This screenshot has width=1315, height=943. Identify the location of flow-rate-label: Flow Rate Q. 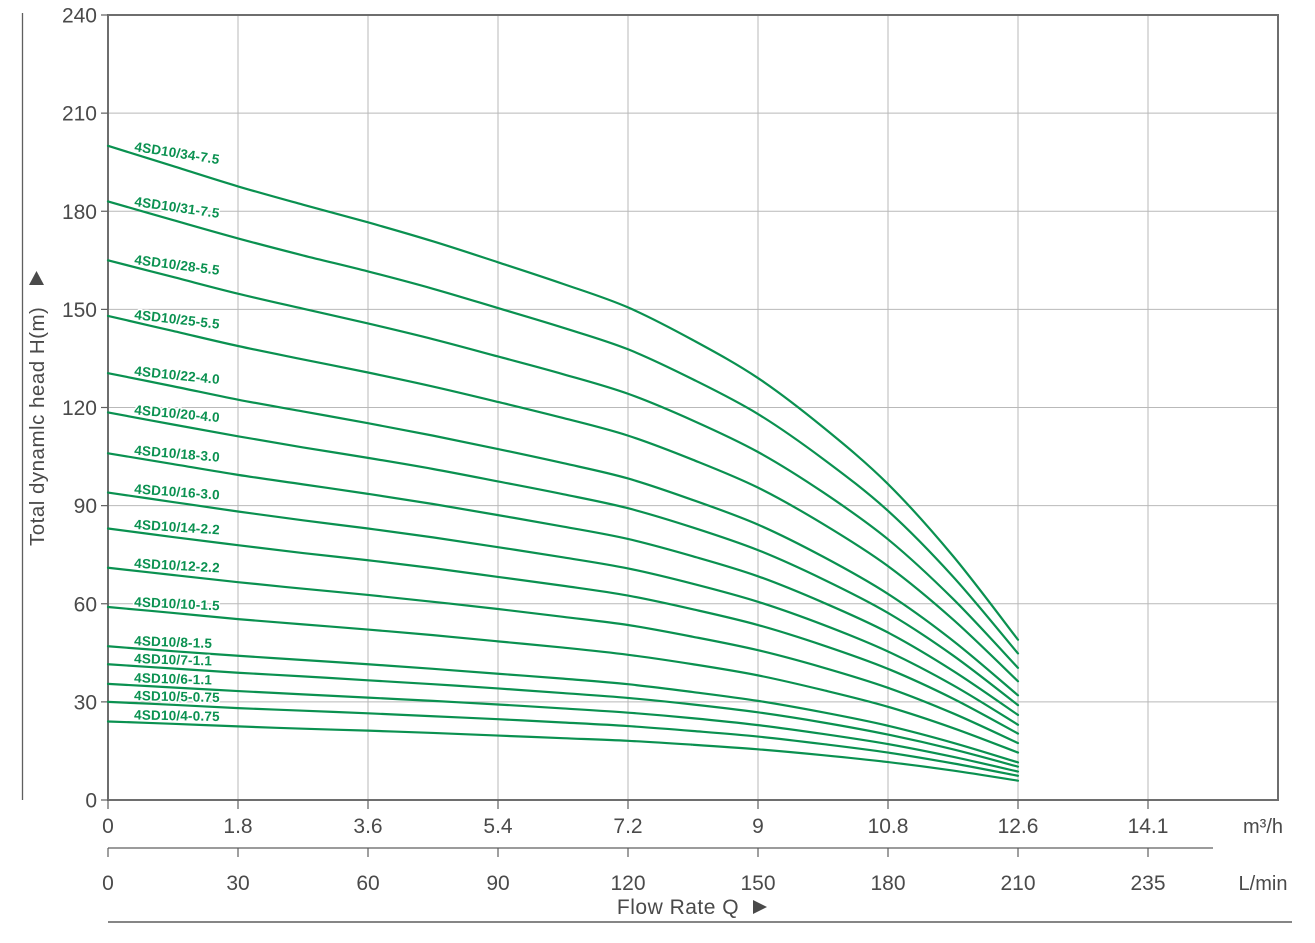
(678, 907).